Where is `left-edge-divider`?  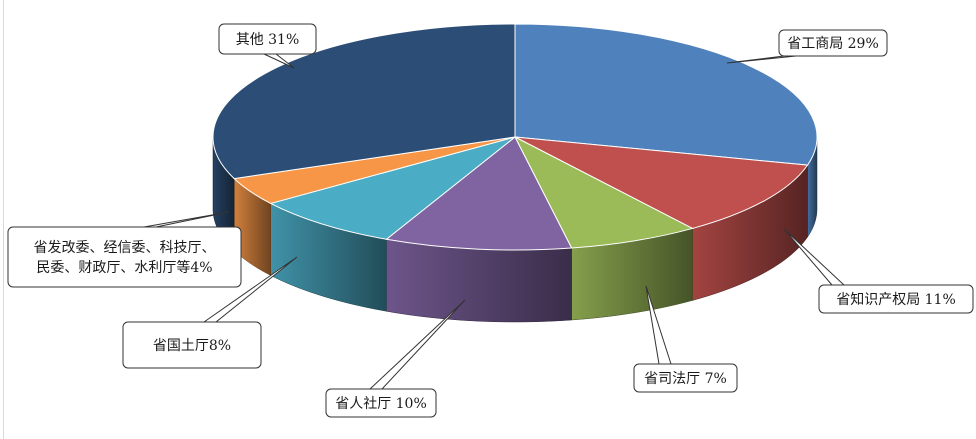 left-edge-divider is located at coordinates (3, 219).